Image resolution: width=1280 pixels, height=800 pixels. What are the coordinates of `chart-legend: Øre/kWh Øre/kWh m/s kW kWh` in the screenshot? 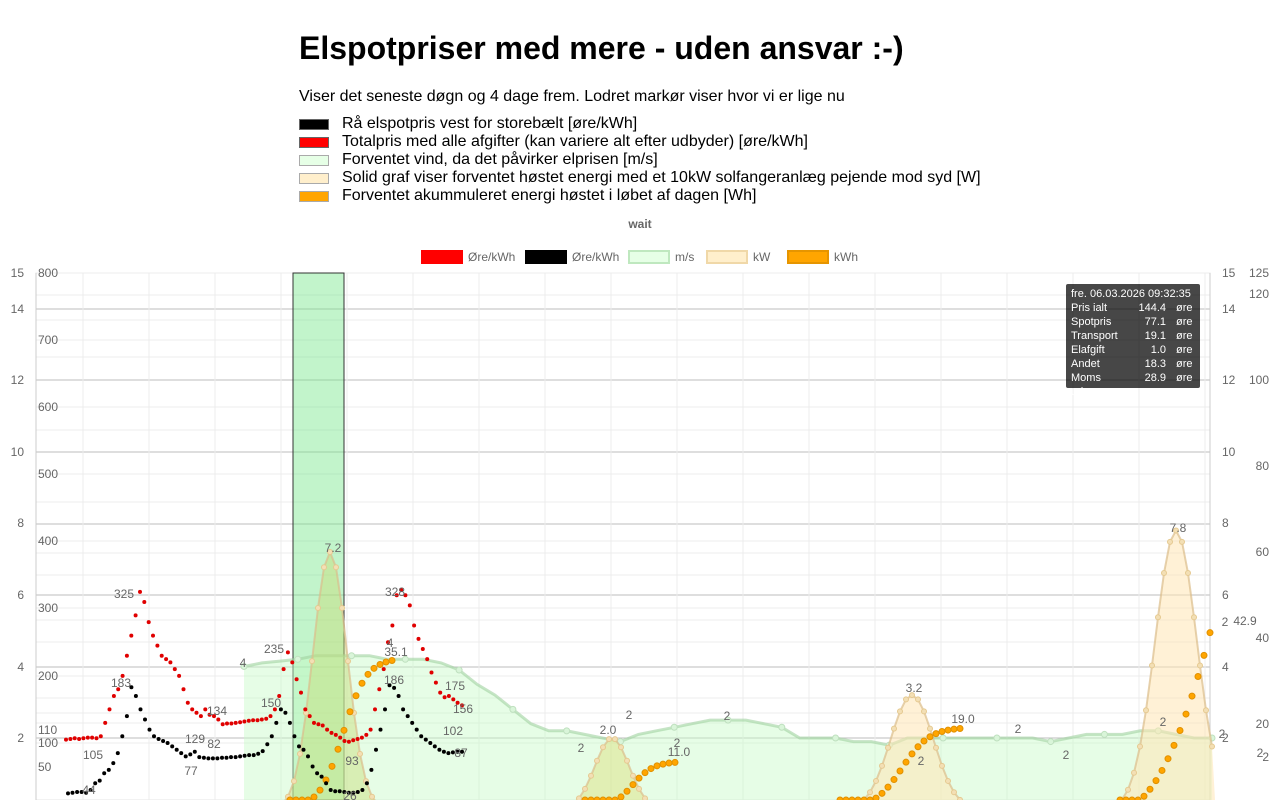 It's located at (639, 257).